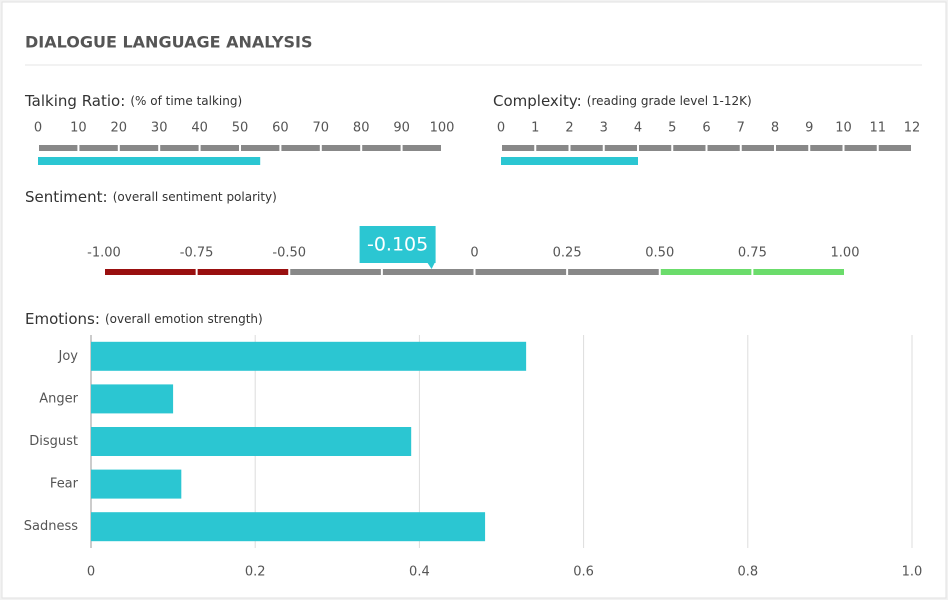 The width and height of the screenshot is (948, 600). Describe the element at coordinates (569, 128) in the screenshot. I see `gauge-tick-label: 2` at that location.